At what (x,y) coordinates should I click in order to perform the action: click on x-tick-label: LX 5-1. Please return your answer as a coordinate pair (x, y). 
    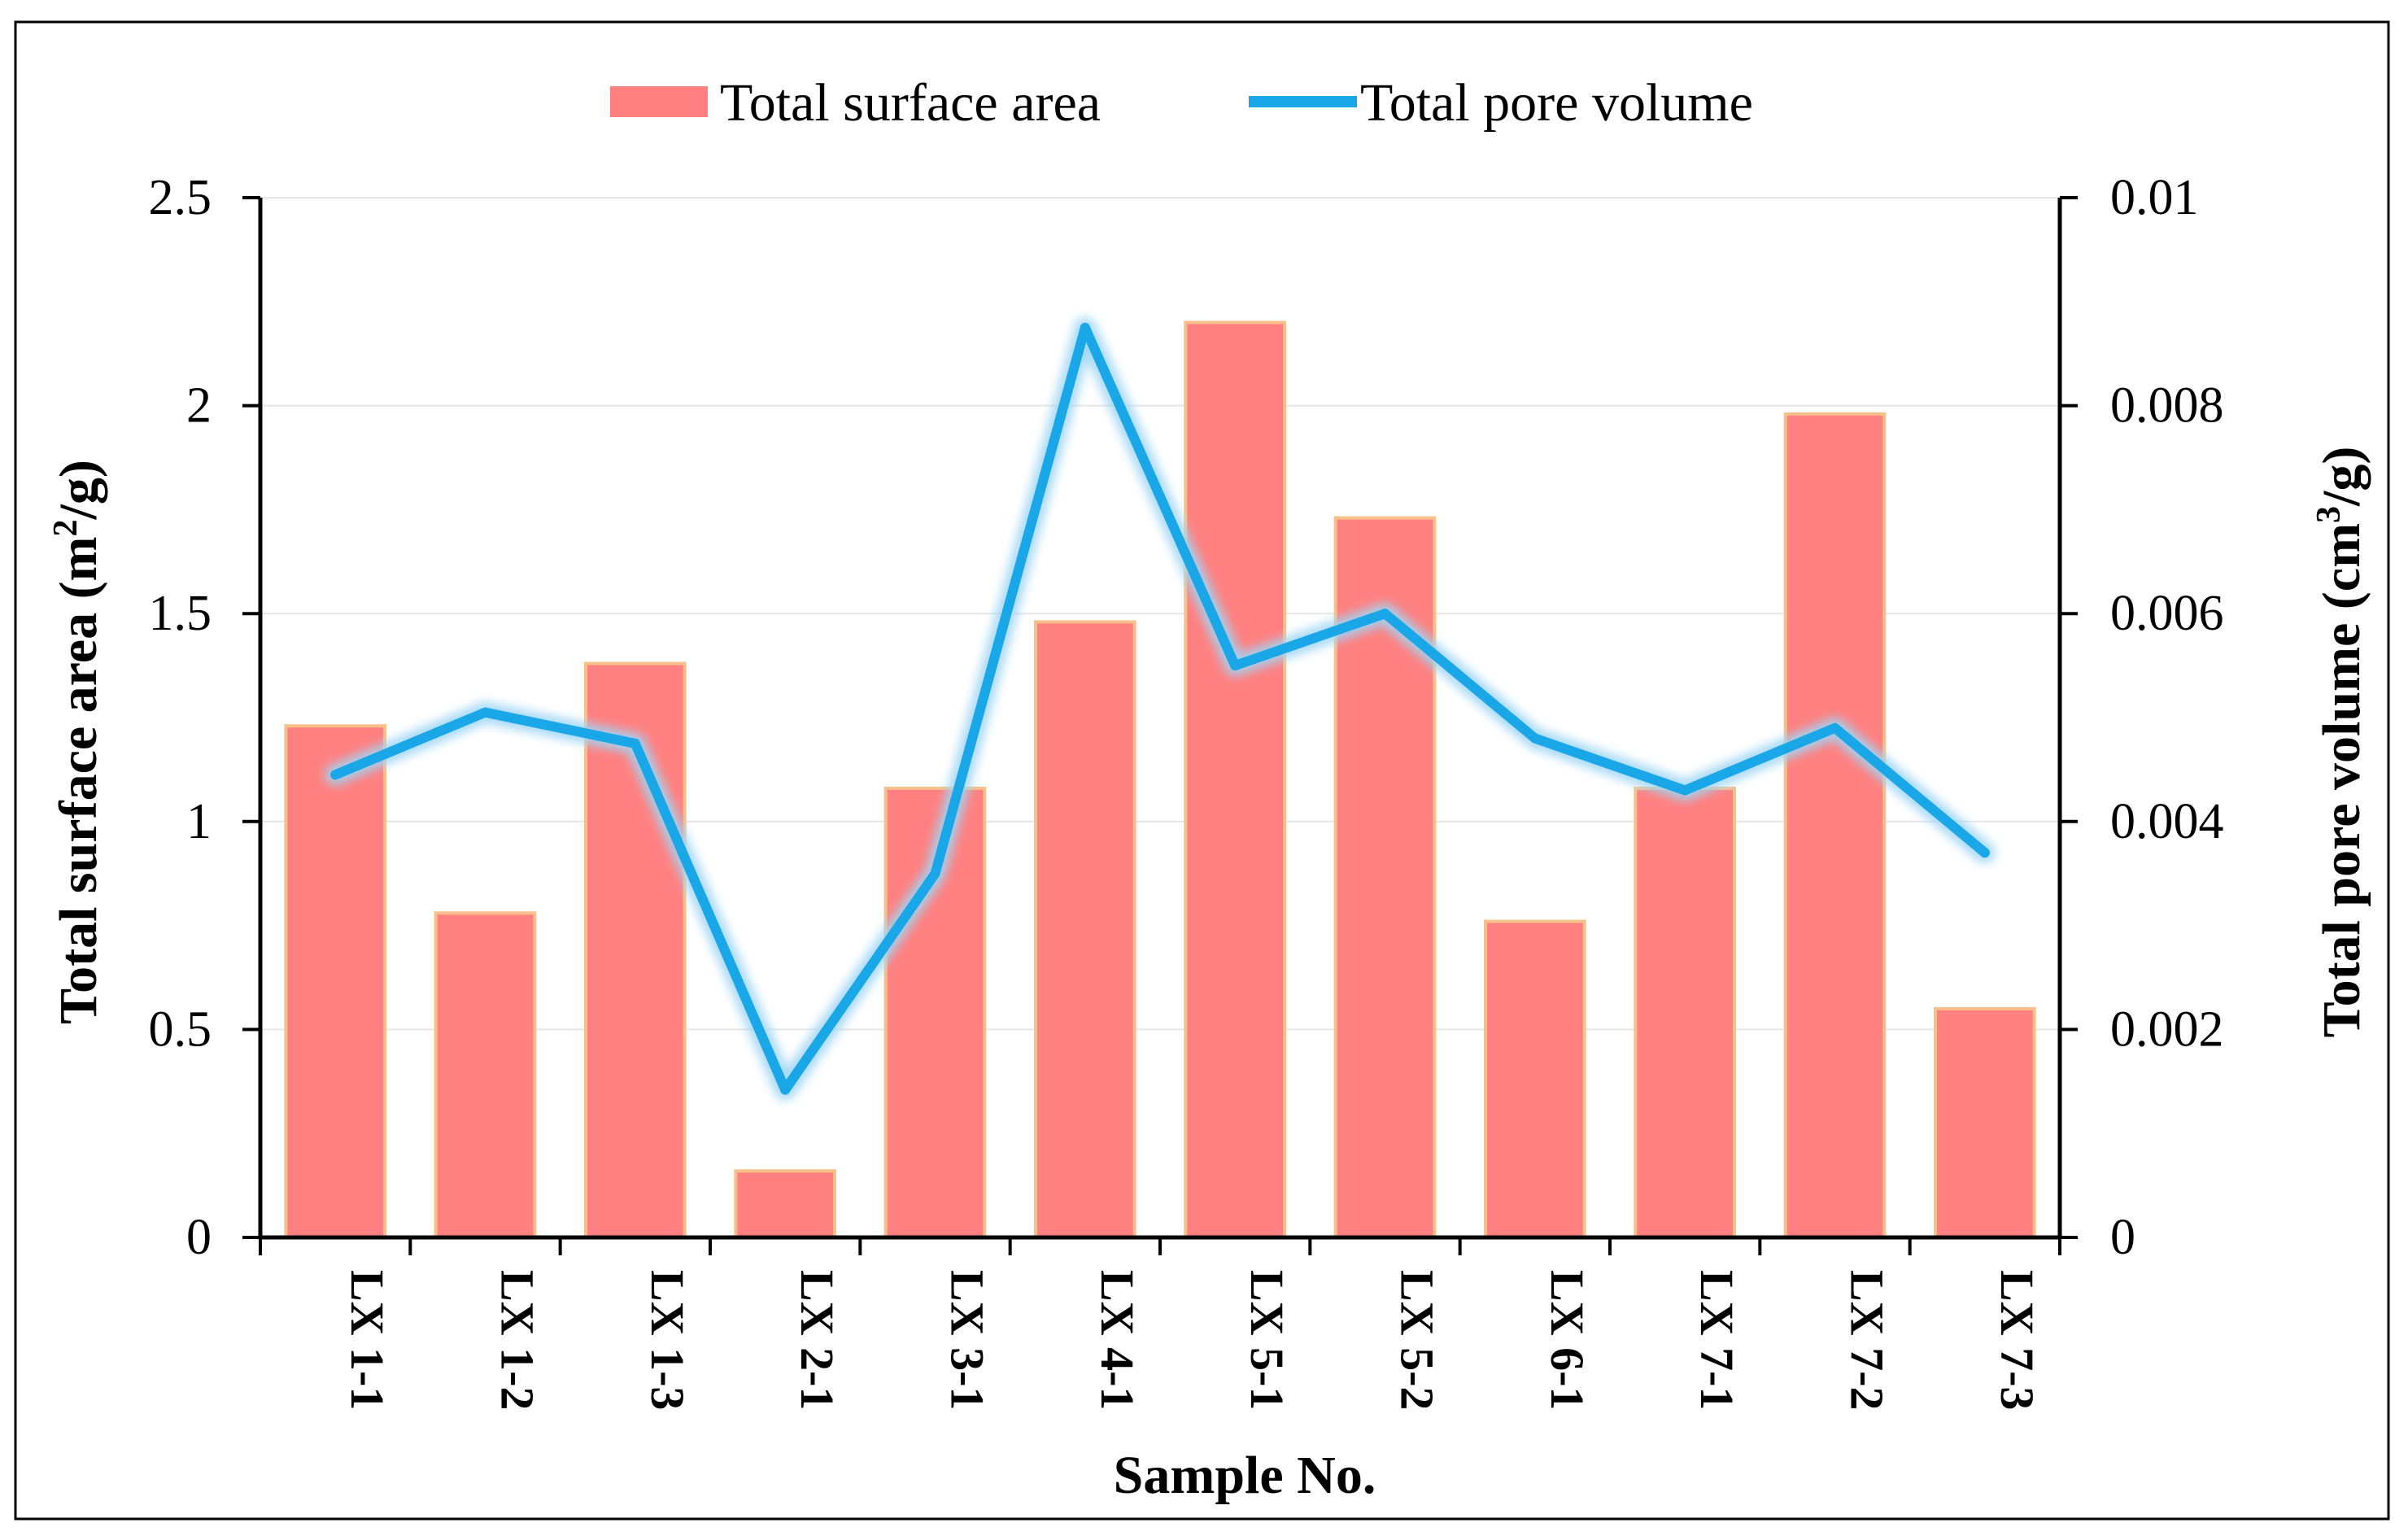
    Looking at the image, I should click on (1267, 1340).